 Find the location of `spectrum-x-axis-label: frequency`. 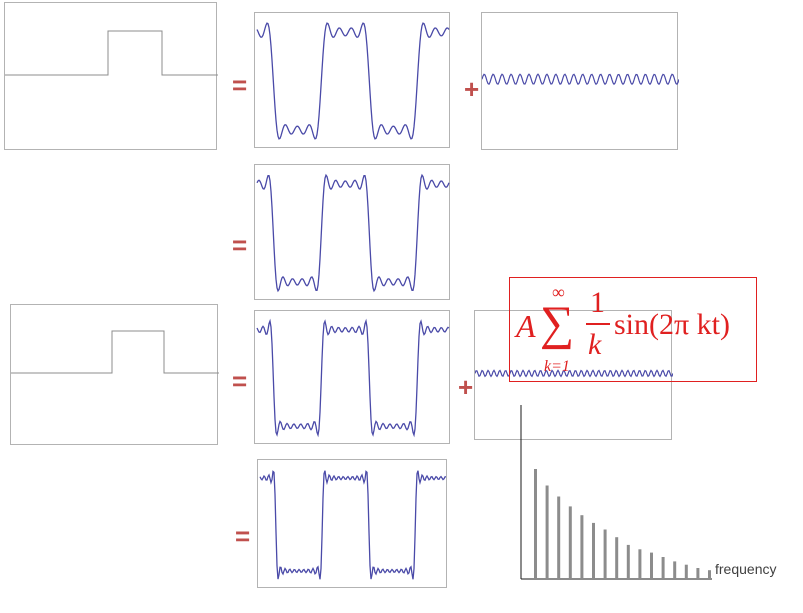

spectrum-x-axis-label: frequency is located at coordinates (746, 569).